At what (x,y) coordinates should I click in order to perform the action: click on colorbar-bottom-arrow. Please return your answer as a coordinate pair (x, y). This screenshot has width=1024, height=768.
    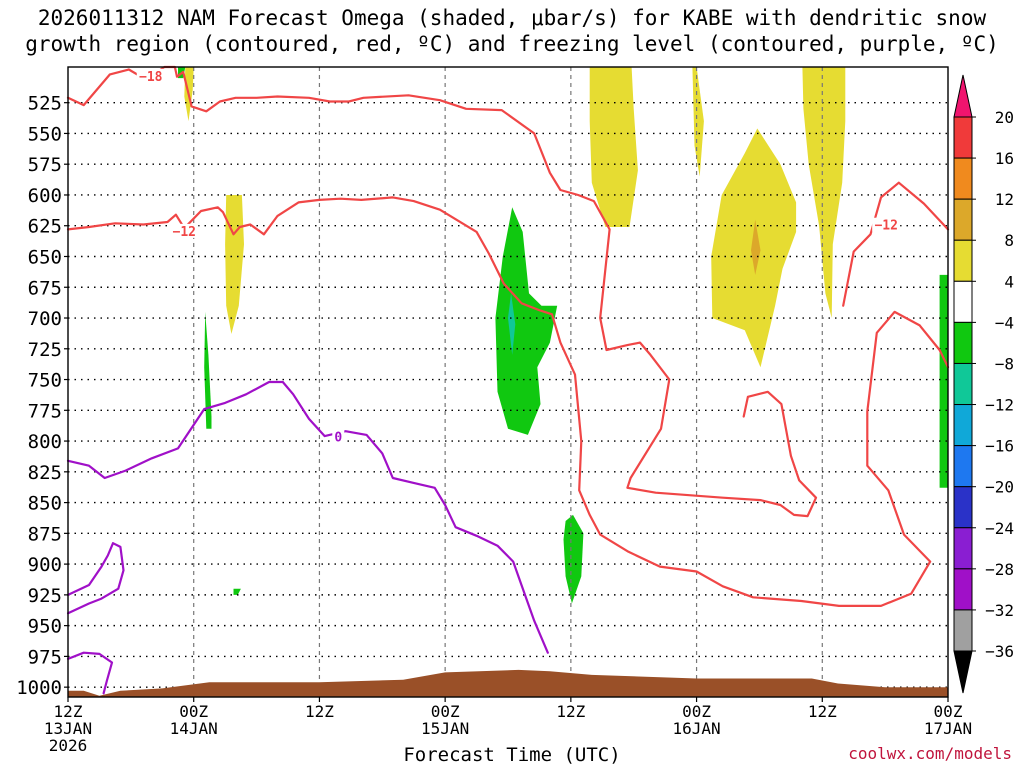
    Looking at the image, I should click on (963, 672).